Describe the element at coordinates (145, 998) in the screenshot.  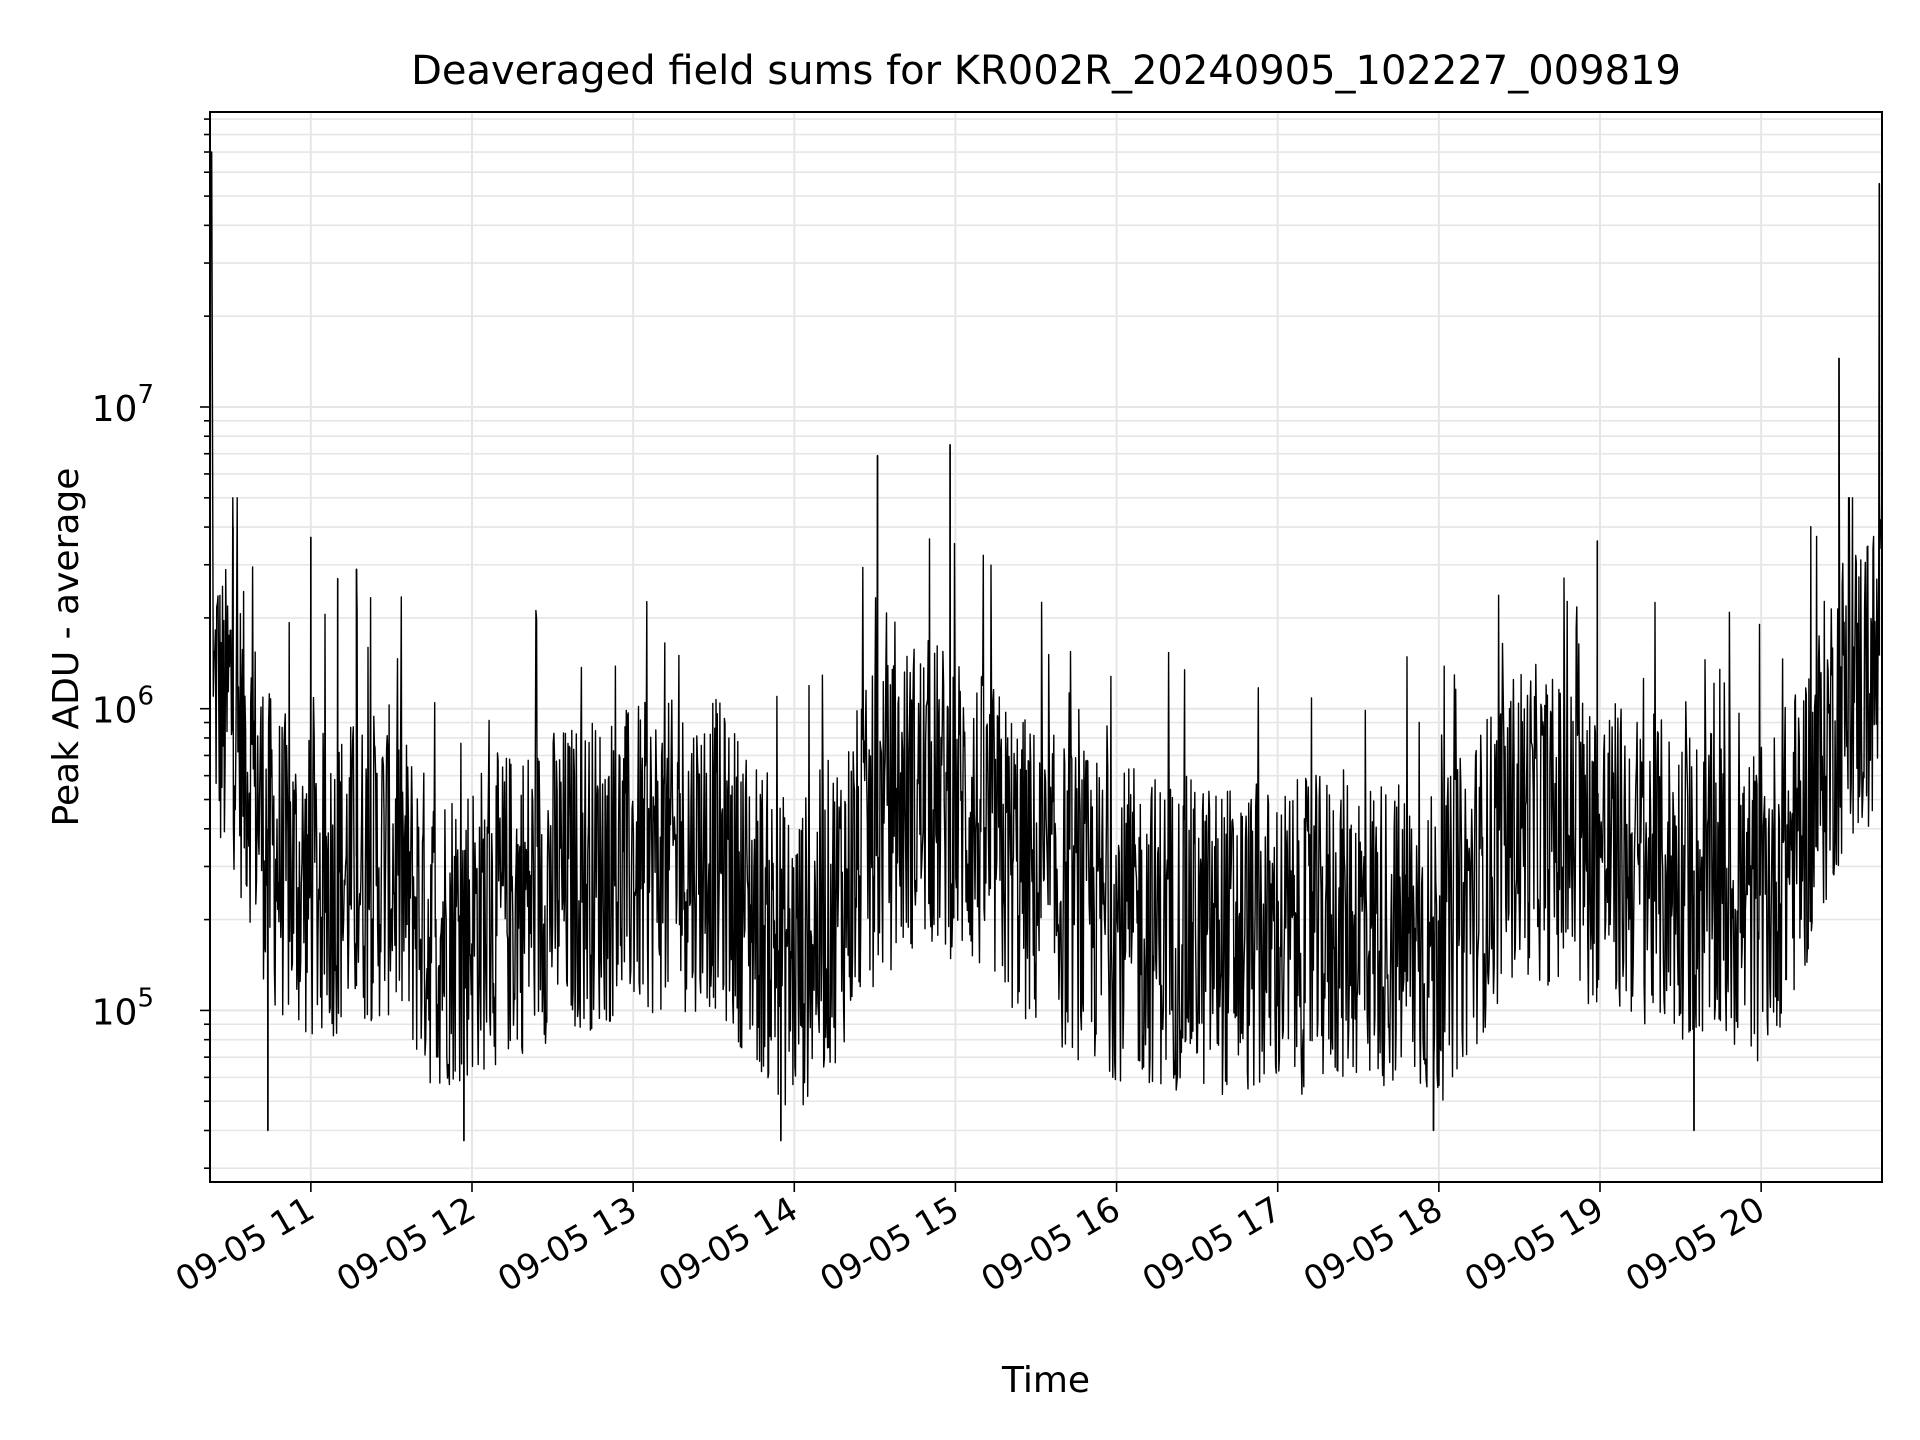
I see `y-tick-exponent: 5` at that location.